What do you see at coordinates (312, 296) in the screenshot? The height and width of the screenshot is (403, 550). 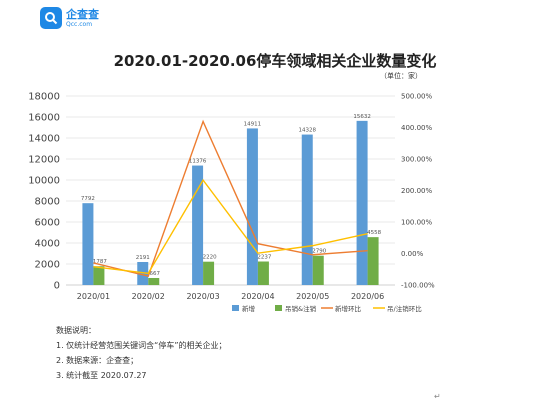 I see `x-tick-label: 2020/05` at bounding box center [312, 296].